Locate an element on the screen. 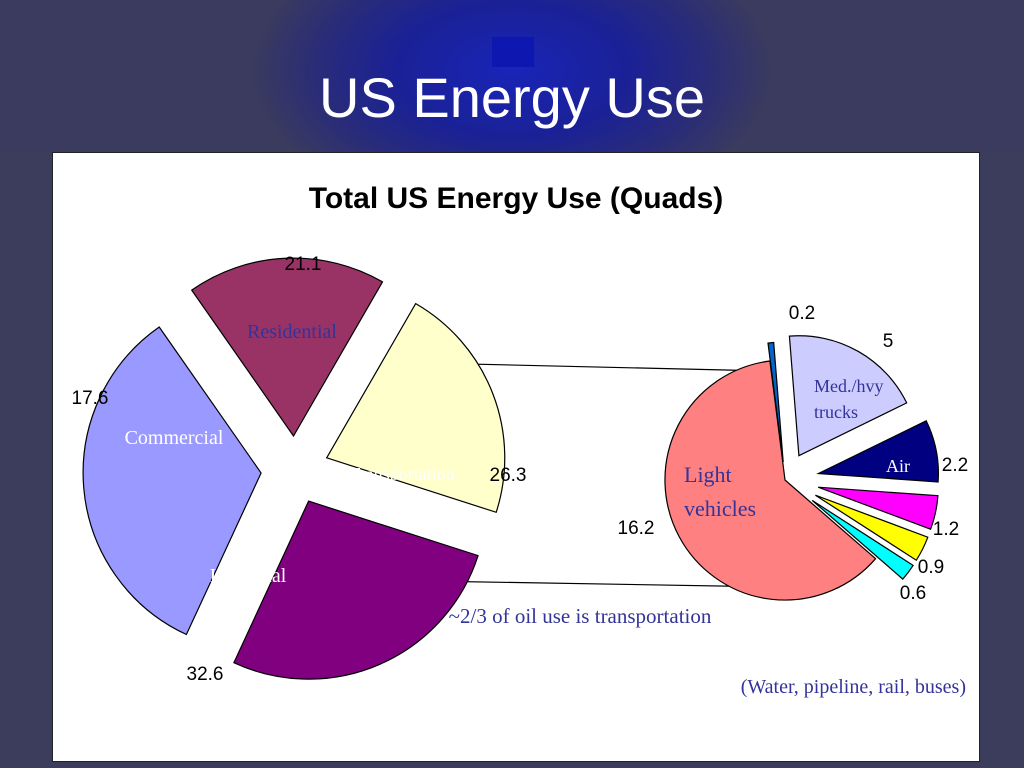 This screenshot has height=768, width=1024. label-industrial: Industrial is located at coordinates (248, 576).